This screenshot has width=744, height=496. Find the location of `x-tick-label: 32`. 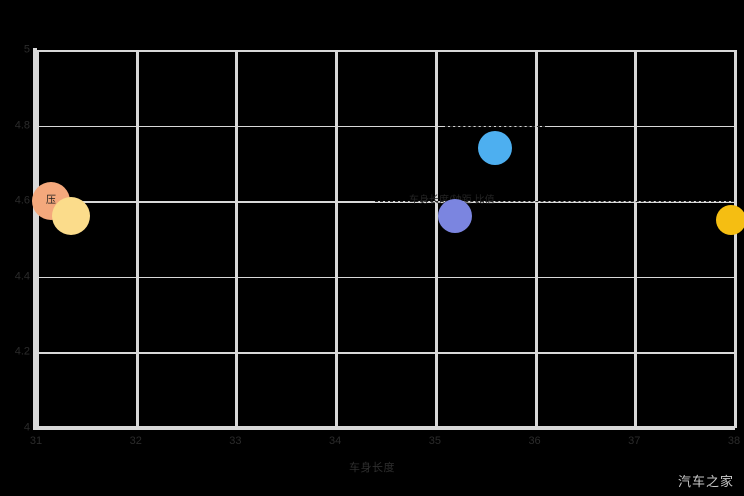

x-tick-label: 32 is located at coordinates (135, 441).